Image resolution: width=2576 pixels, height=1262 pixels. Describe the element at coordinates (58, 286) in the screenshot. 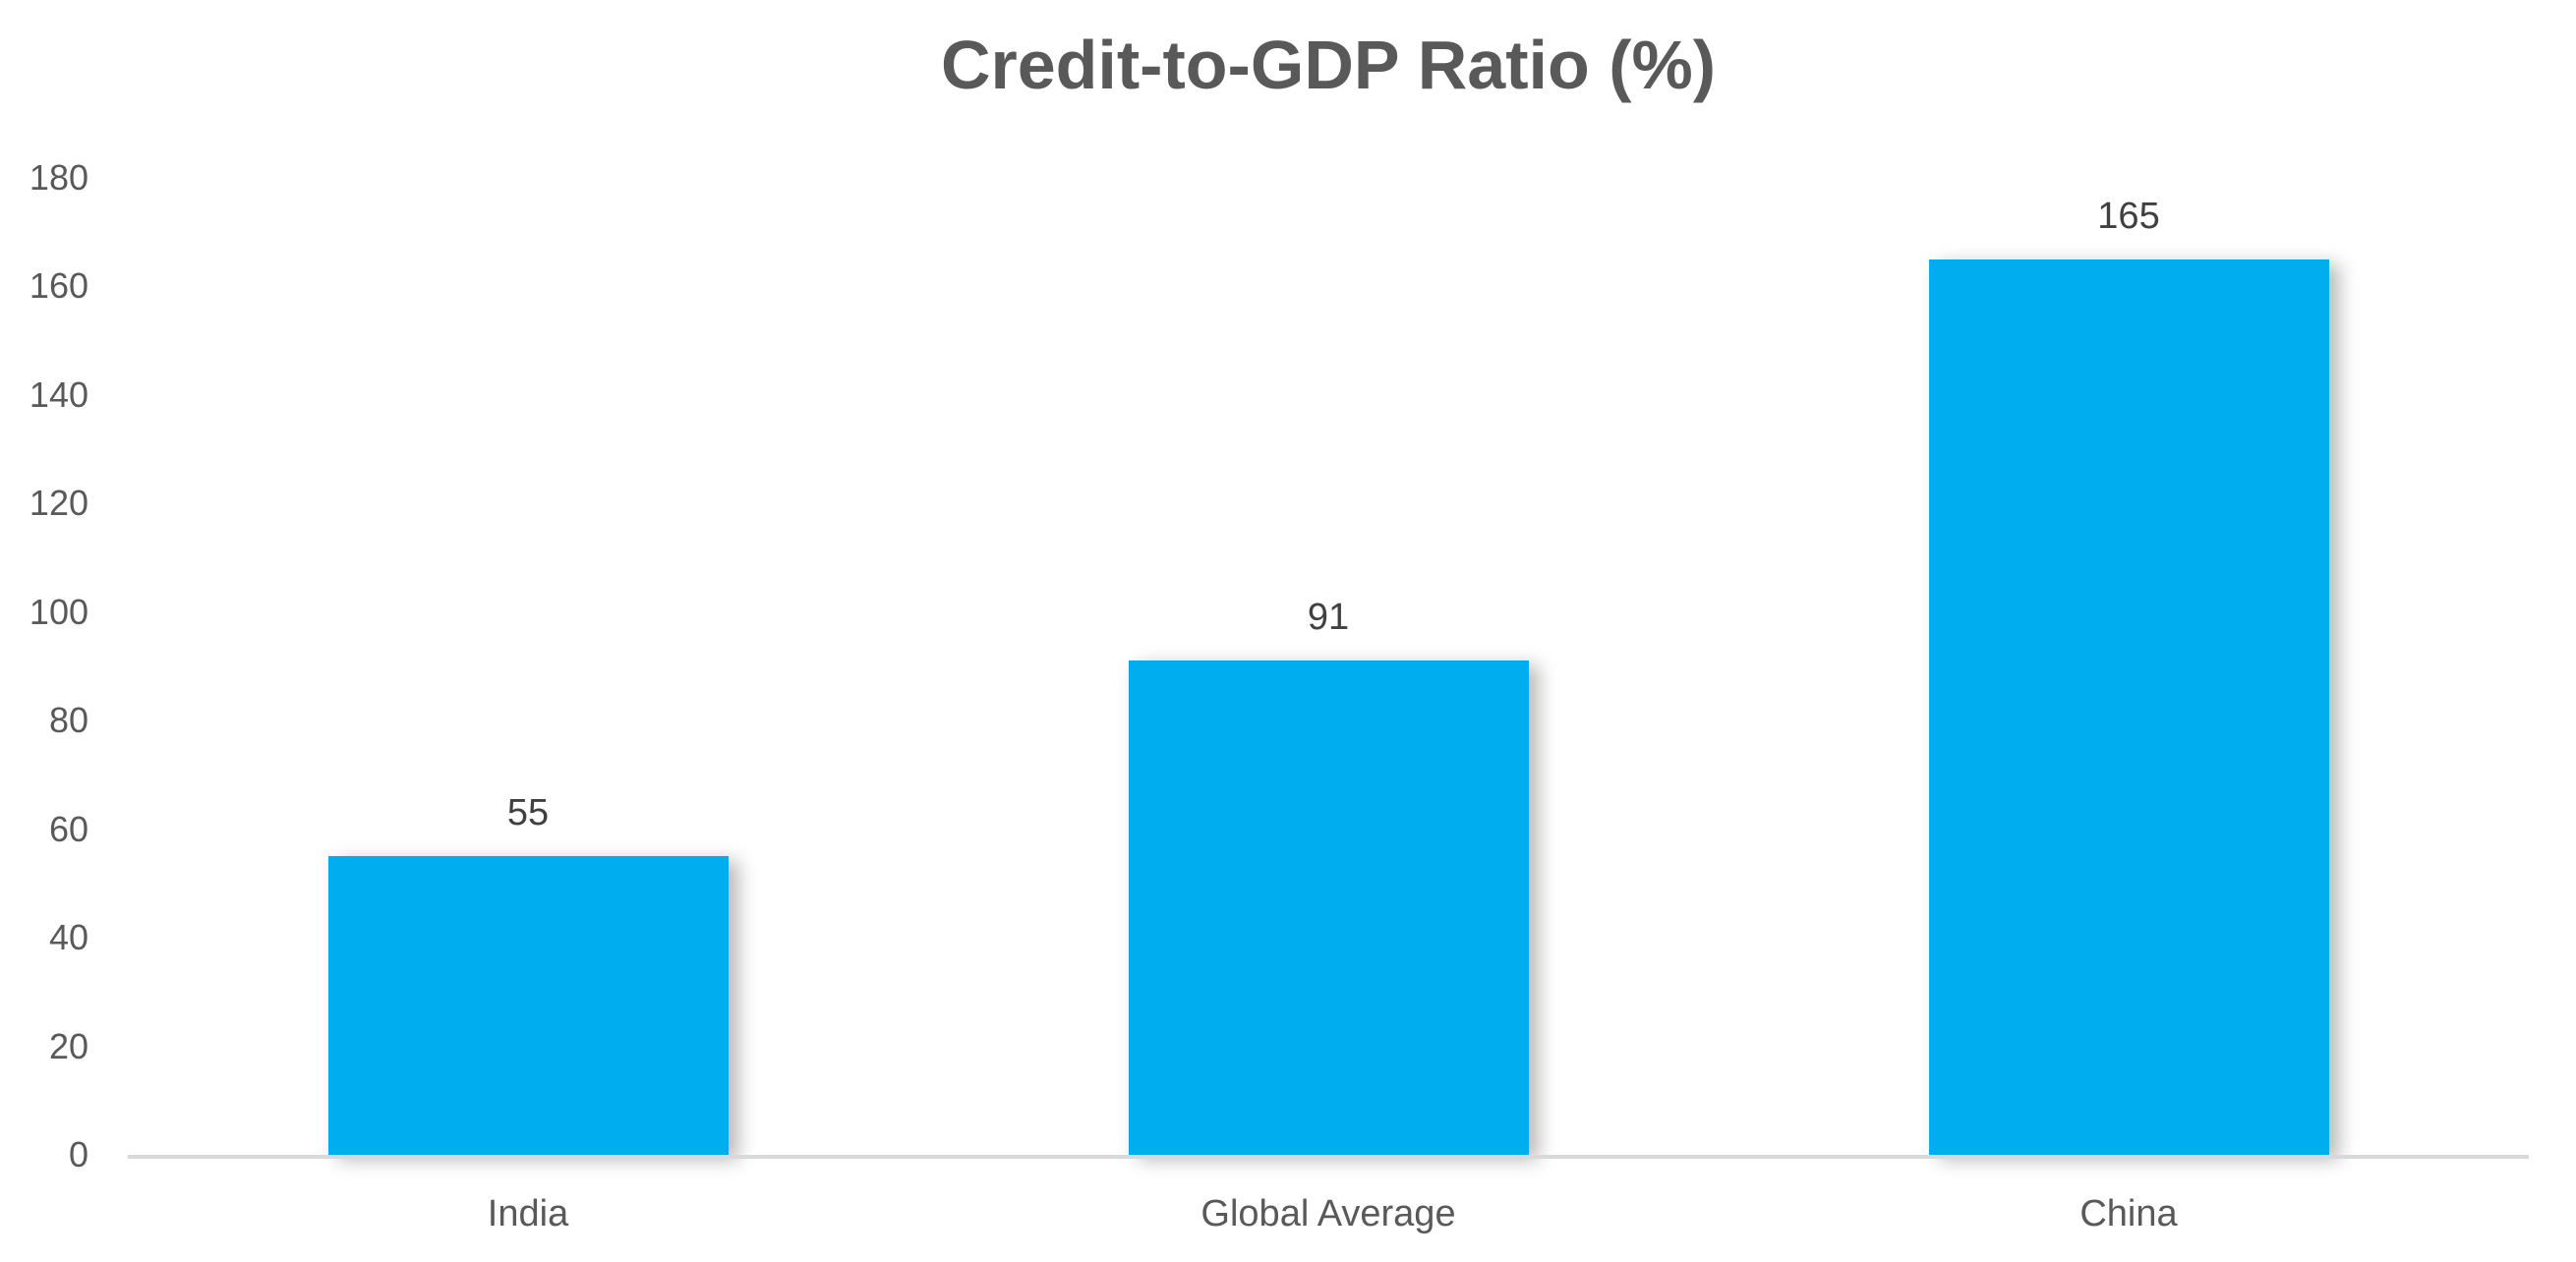

I see `y-tick-label: 160` at that location.